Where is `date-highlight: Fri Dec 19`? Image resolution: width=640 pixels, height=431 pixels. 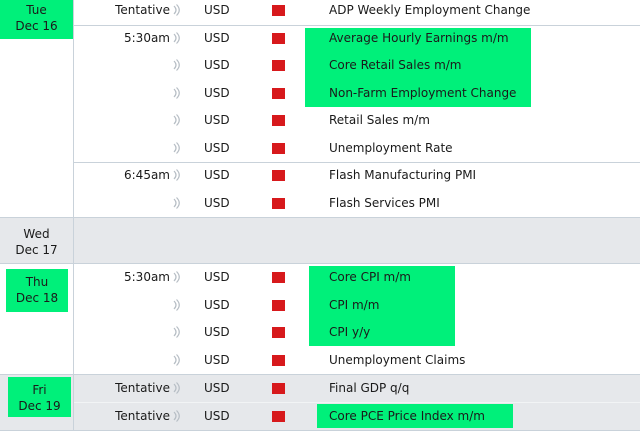 date-highlight: Fri Dec 19 is located at coordinates (39, 397).